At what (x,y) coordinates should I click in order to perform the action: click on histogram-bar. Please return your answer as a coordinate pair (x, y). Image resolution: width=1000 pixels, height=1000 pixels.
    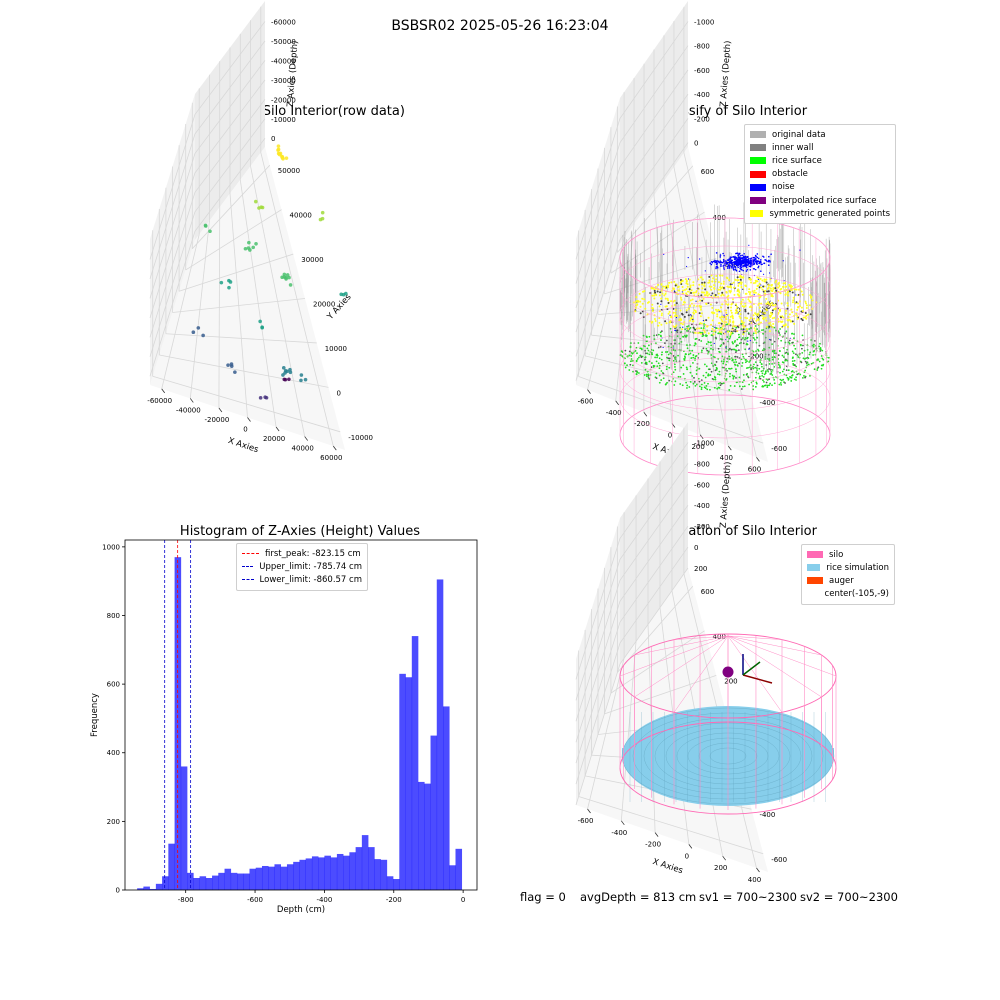
    Looking at the image, I should click on (278, 877).